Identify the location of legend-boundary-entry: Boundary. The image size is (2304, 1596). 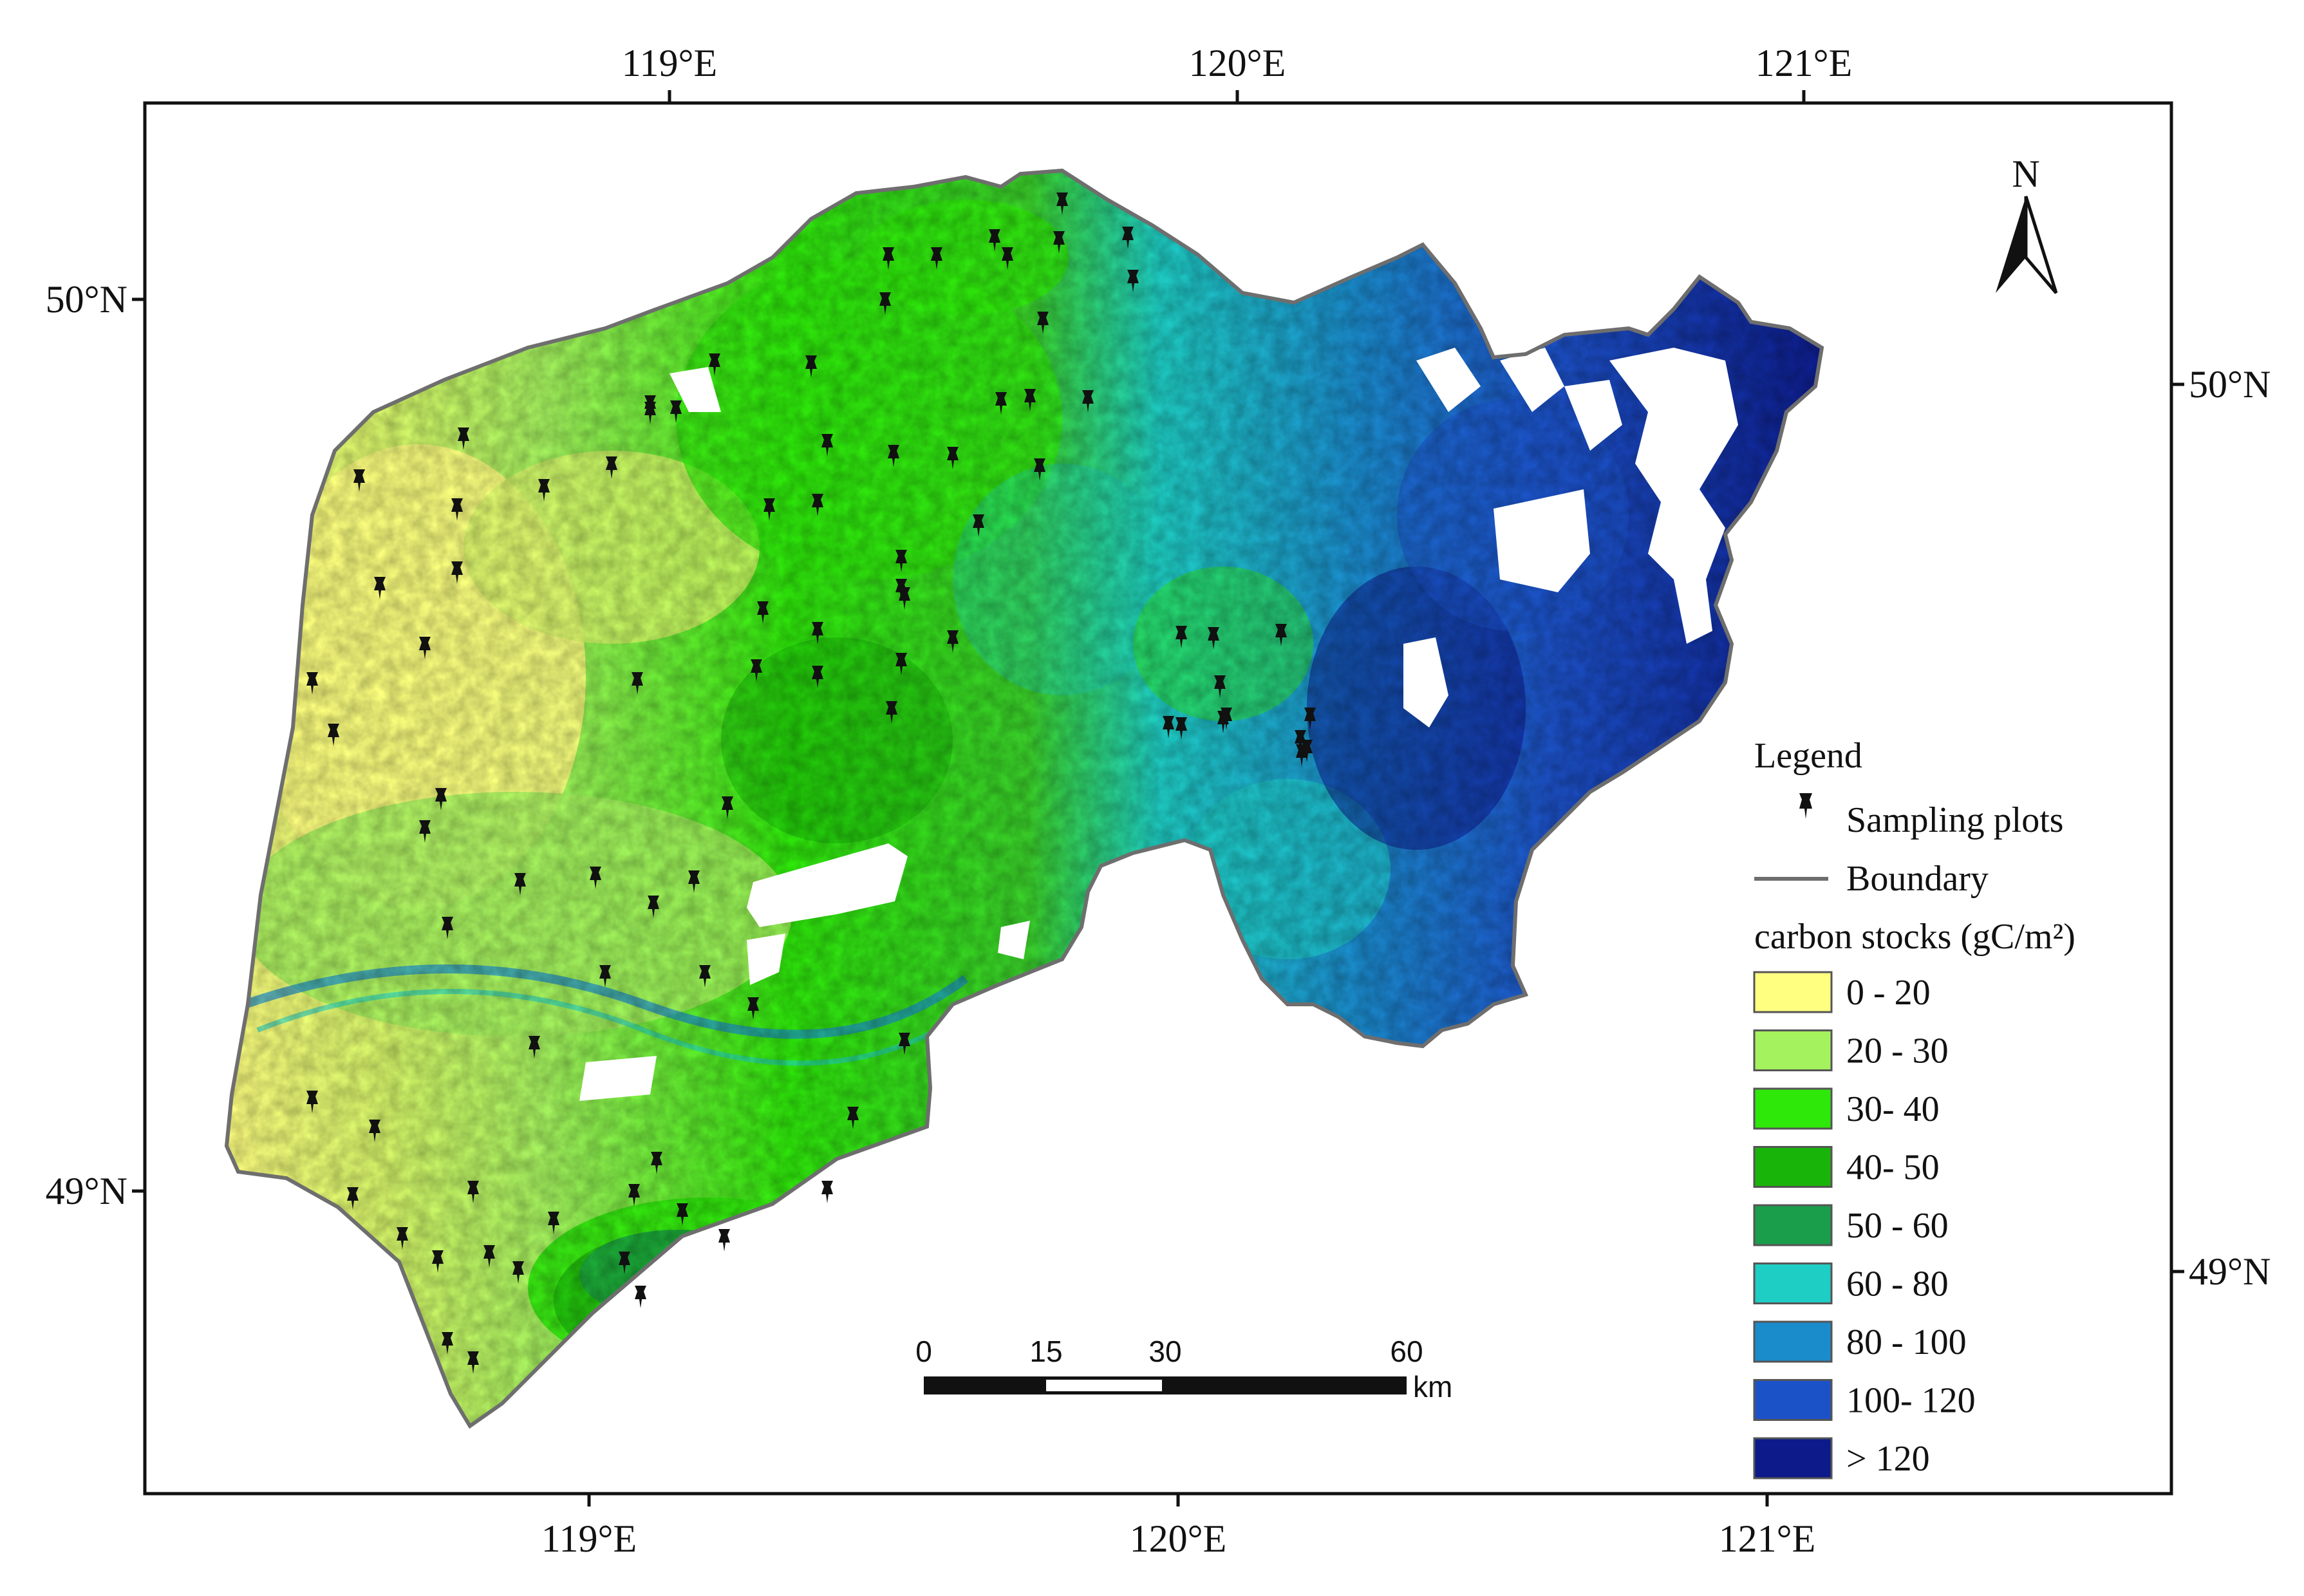
(1872, 879).